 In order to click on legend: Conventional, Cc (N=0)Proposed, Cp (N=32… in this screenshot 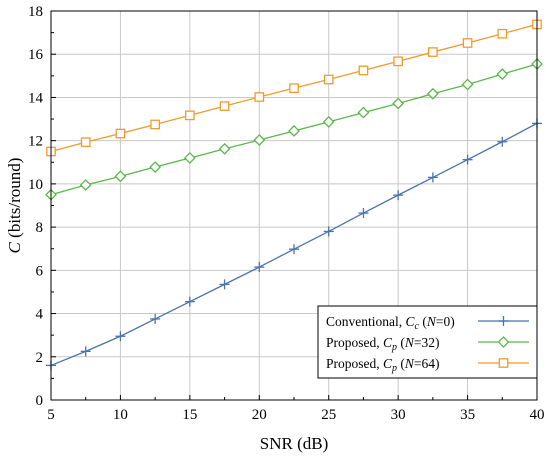, I will do `click(427, 342)`.